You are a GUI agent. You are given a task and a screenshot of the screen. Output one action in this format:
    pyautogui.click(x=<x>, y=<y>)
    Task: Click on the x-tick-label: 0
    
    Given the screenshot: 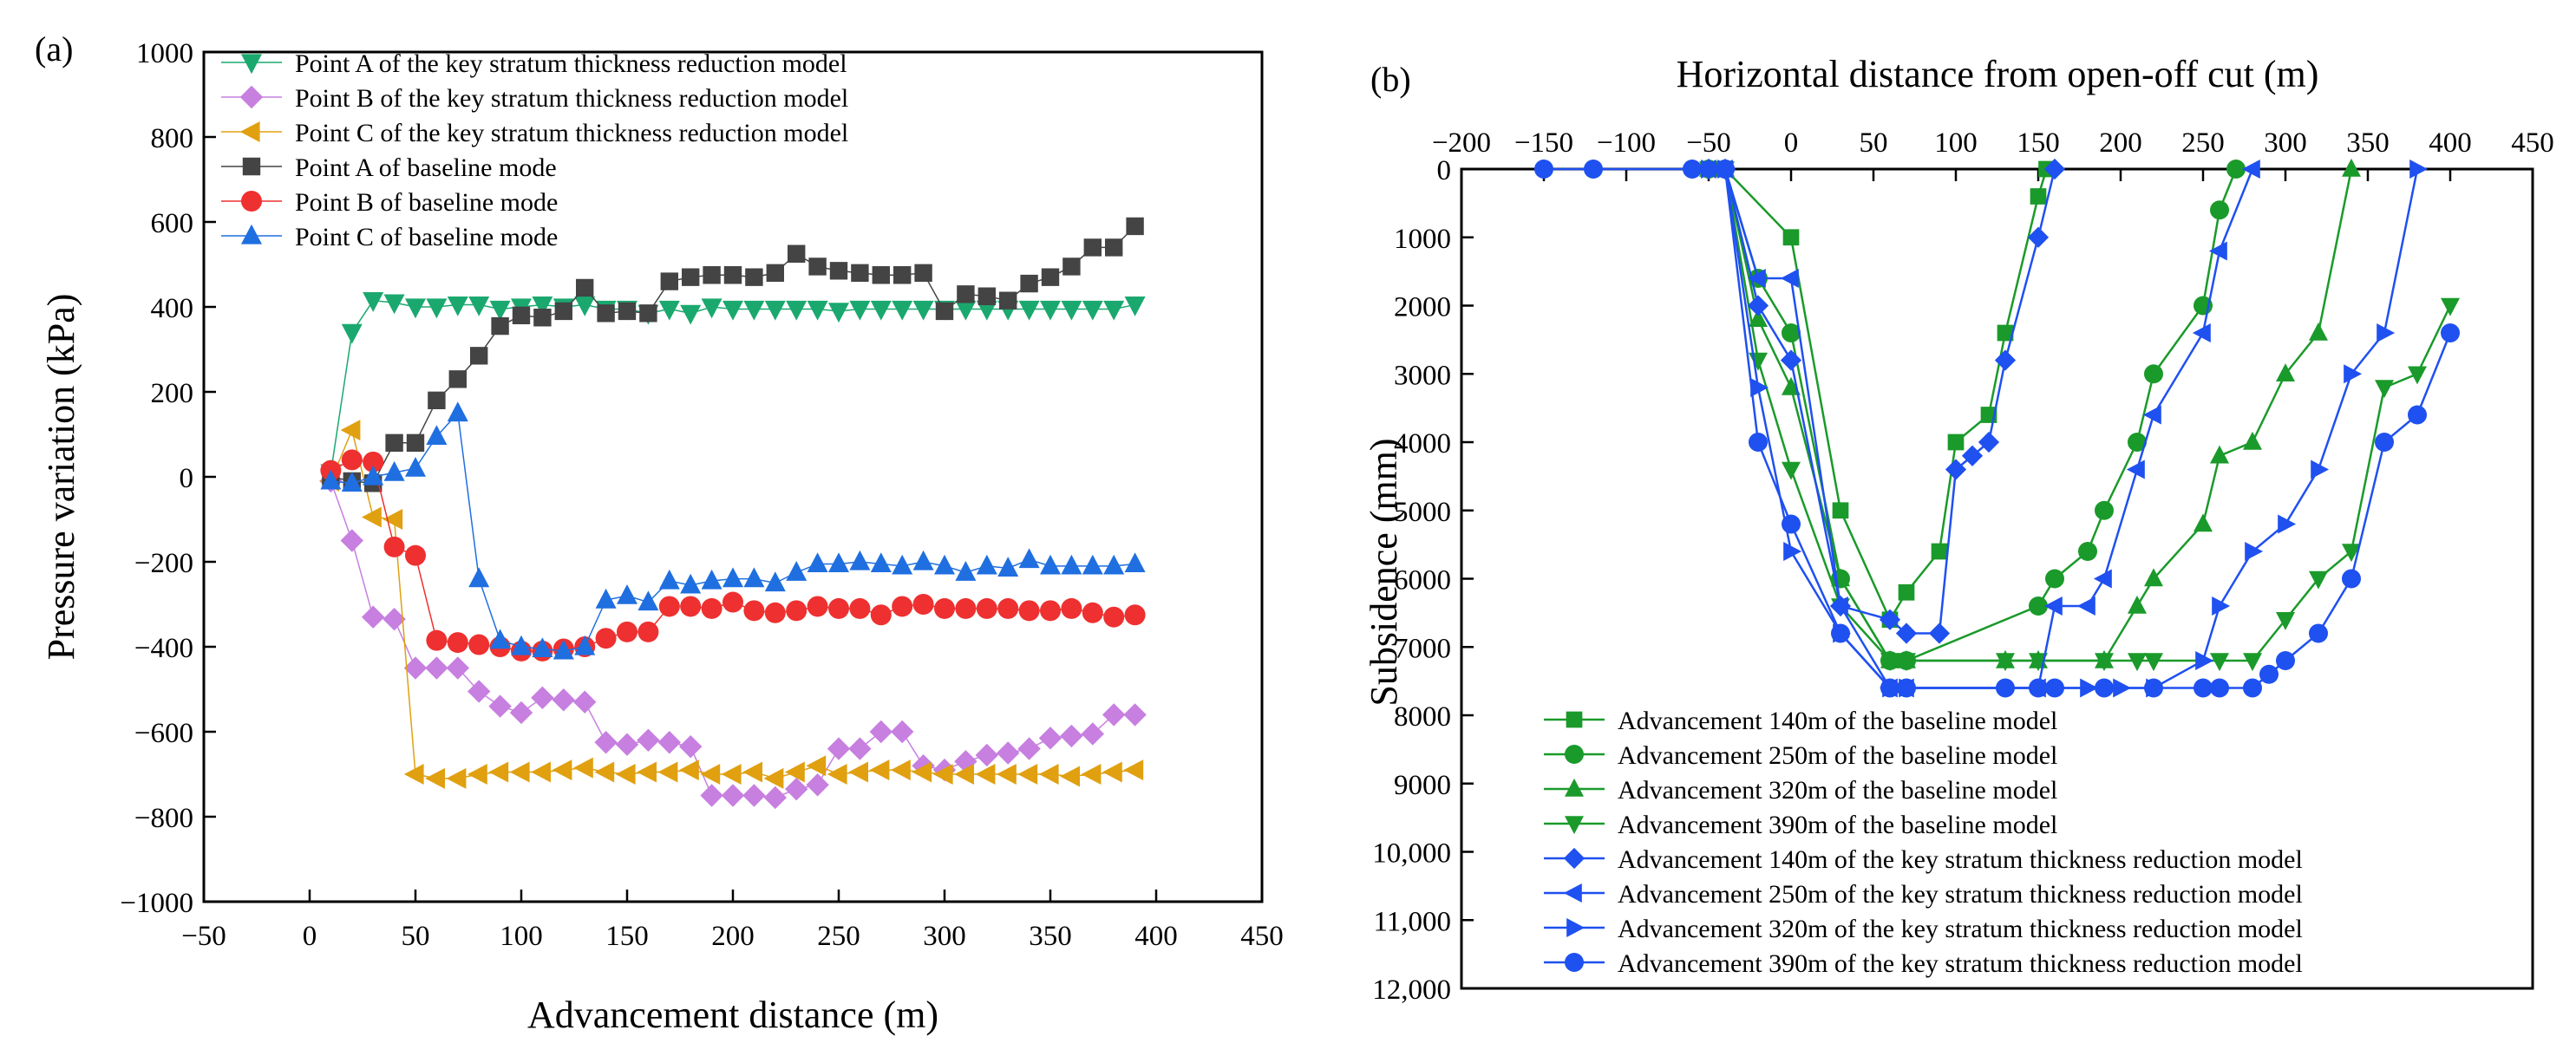 What is the action you would take?
    pyautogui.click(x=310, y=936)
    